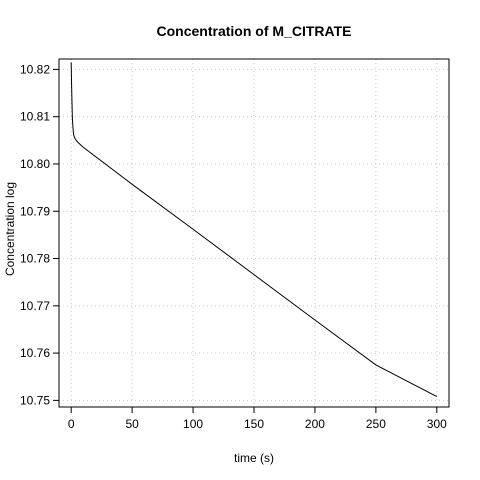 The image size is (480, 480). Describe the element at coordinates (437, 424) in the screenshot. I see `x-tick-label: 300` at that location.